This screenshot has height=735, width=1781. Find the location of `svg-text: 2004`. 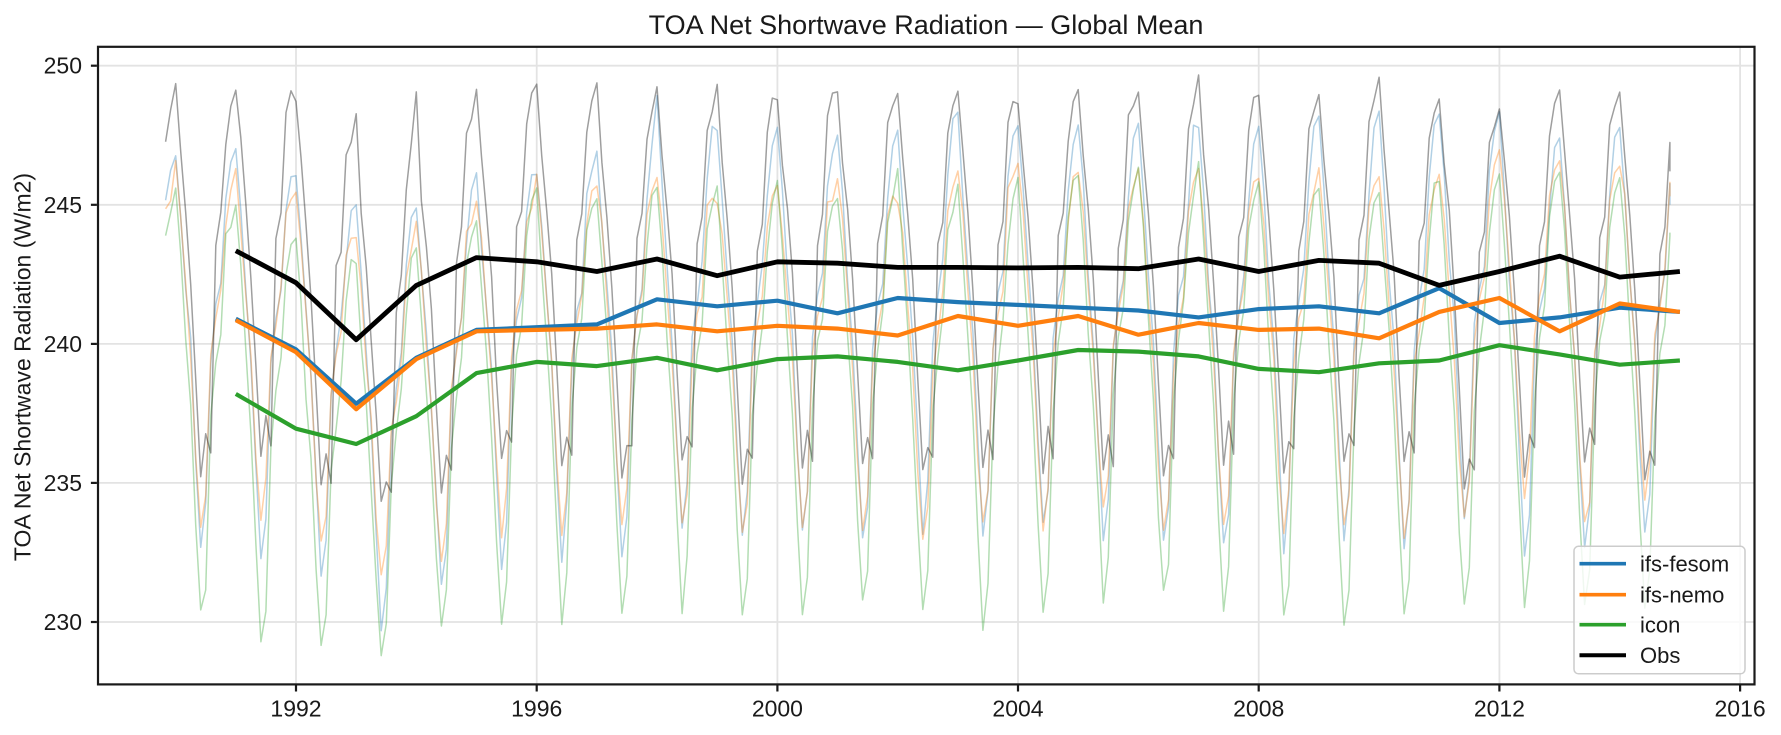

svg-text: 2004 is located at coordinates (1017, 708).